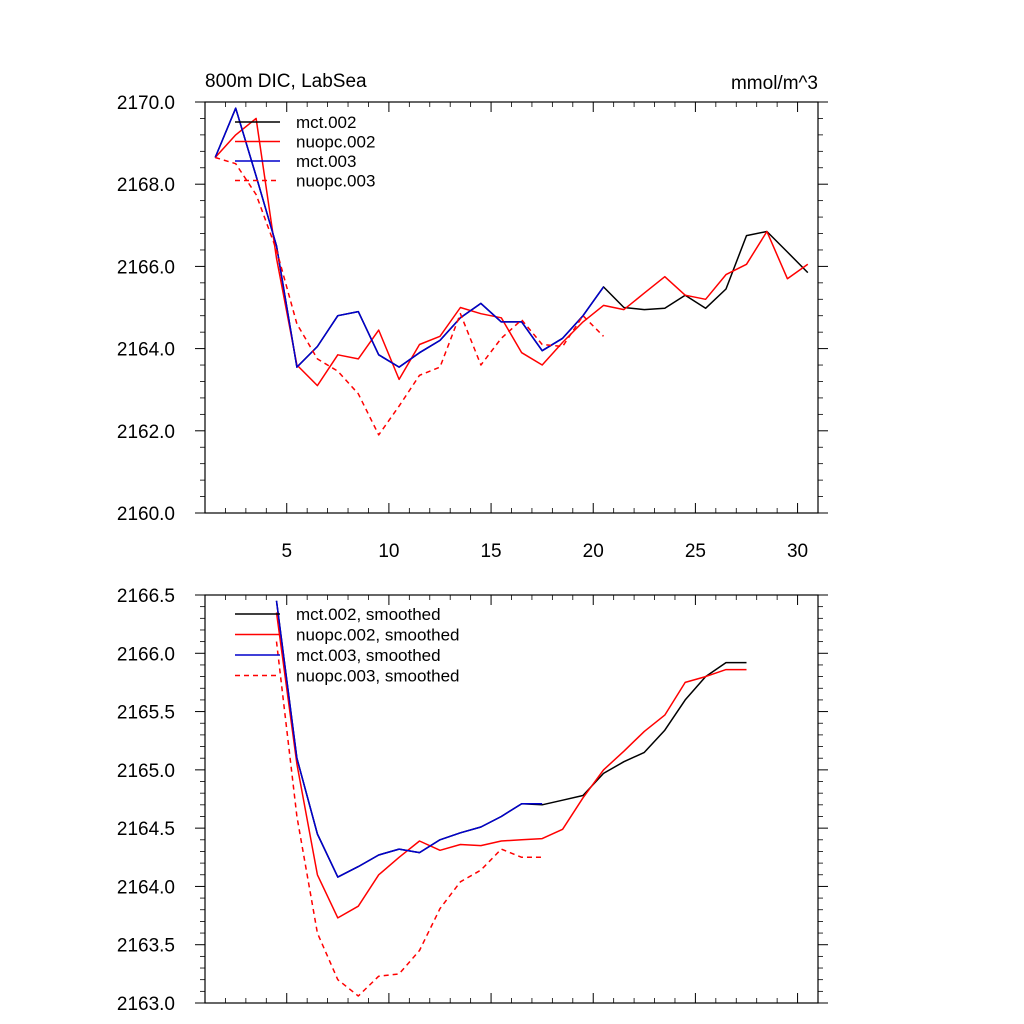 Image resolution: width=1024 pixels, height=1024 pixels. I want to click on chart-units: mmol/m^3, so click(774, 83).